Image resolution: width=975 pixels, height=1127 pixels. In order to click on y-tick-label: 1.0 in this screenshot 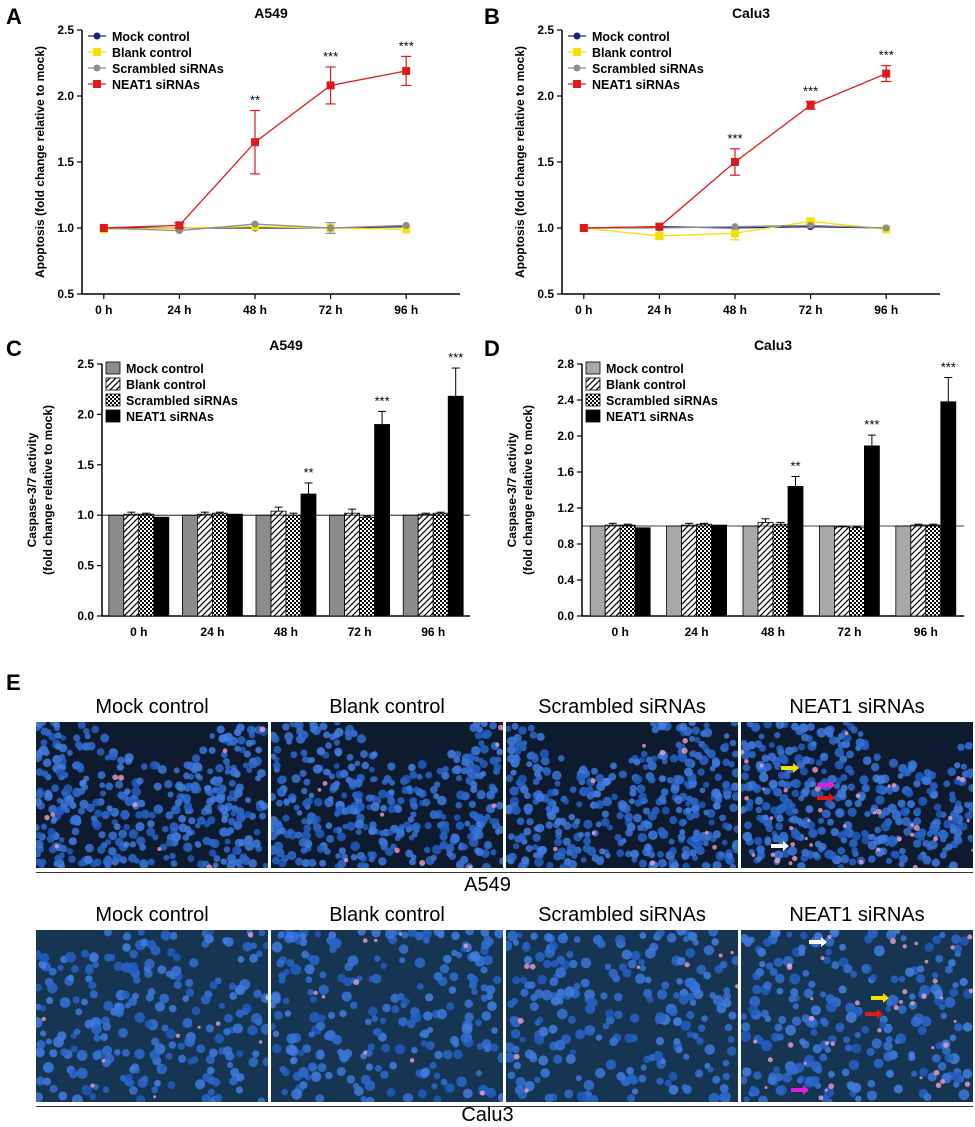, I will do `click(545, 228)`.